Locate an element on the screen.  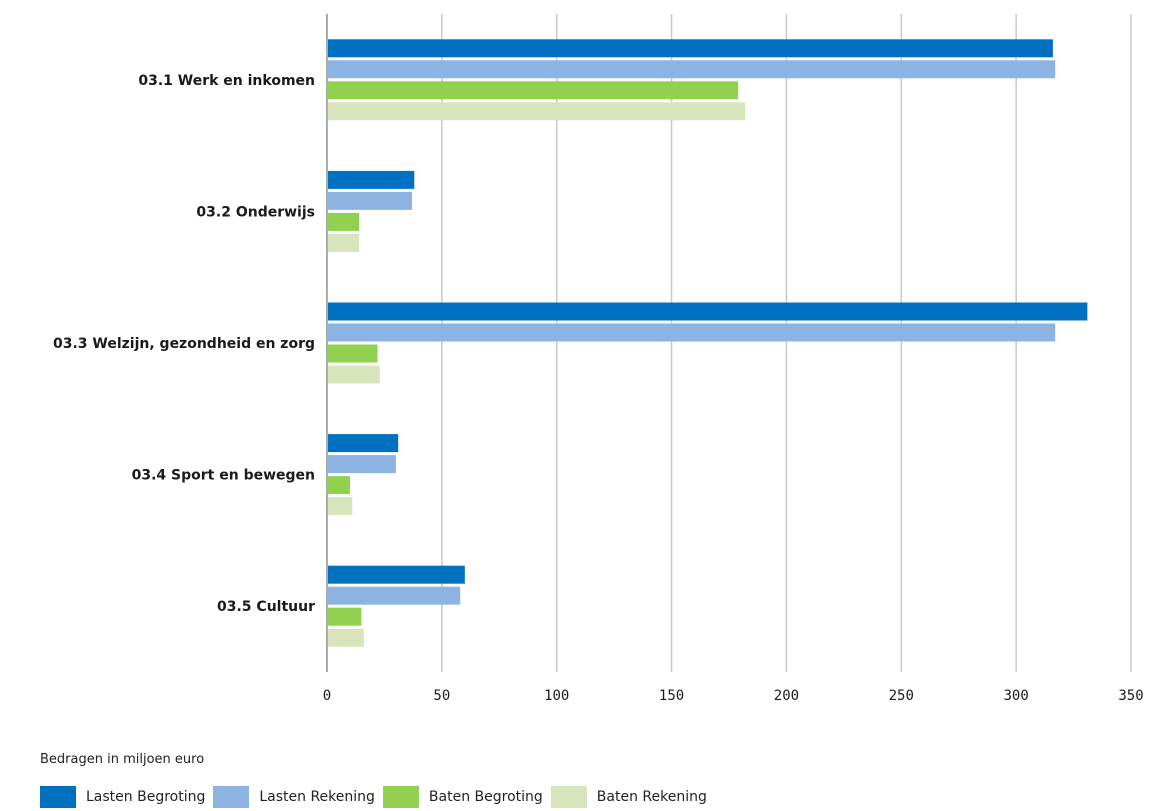
category-label: 03.1 Werk en inkomen is located at coordinates (226, 81).